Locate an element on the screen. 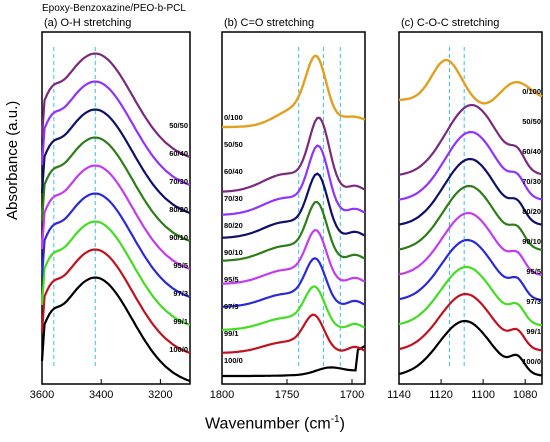 The height and width of the screenshot is (442, 550). panel-title: (b) C=O stretching is located at coordinates (269, 23).